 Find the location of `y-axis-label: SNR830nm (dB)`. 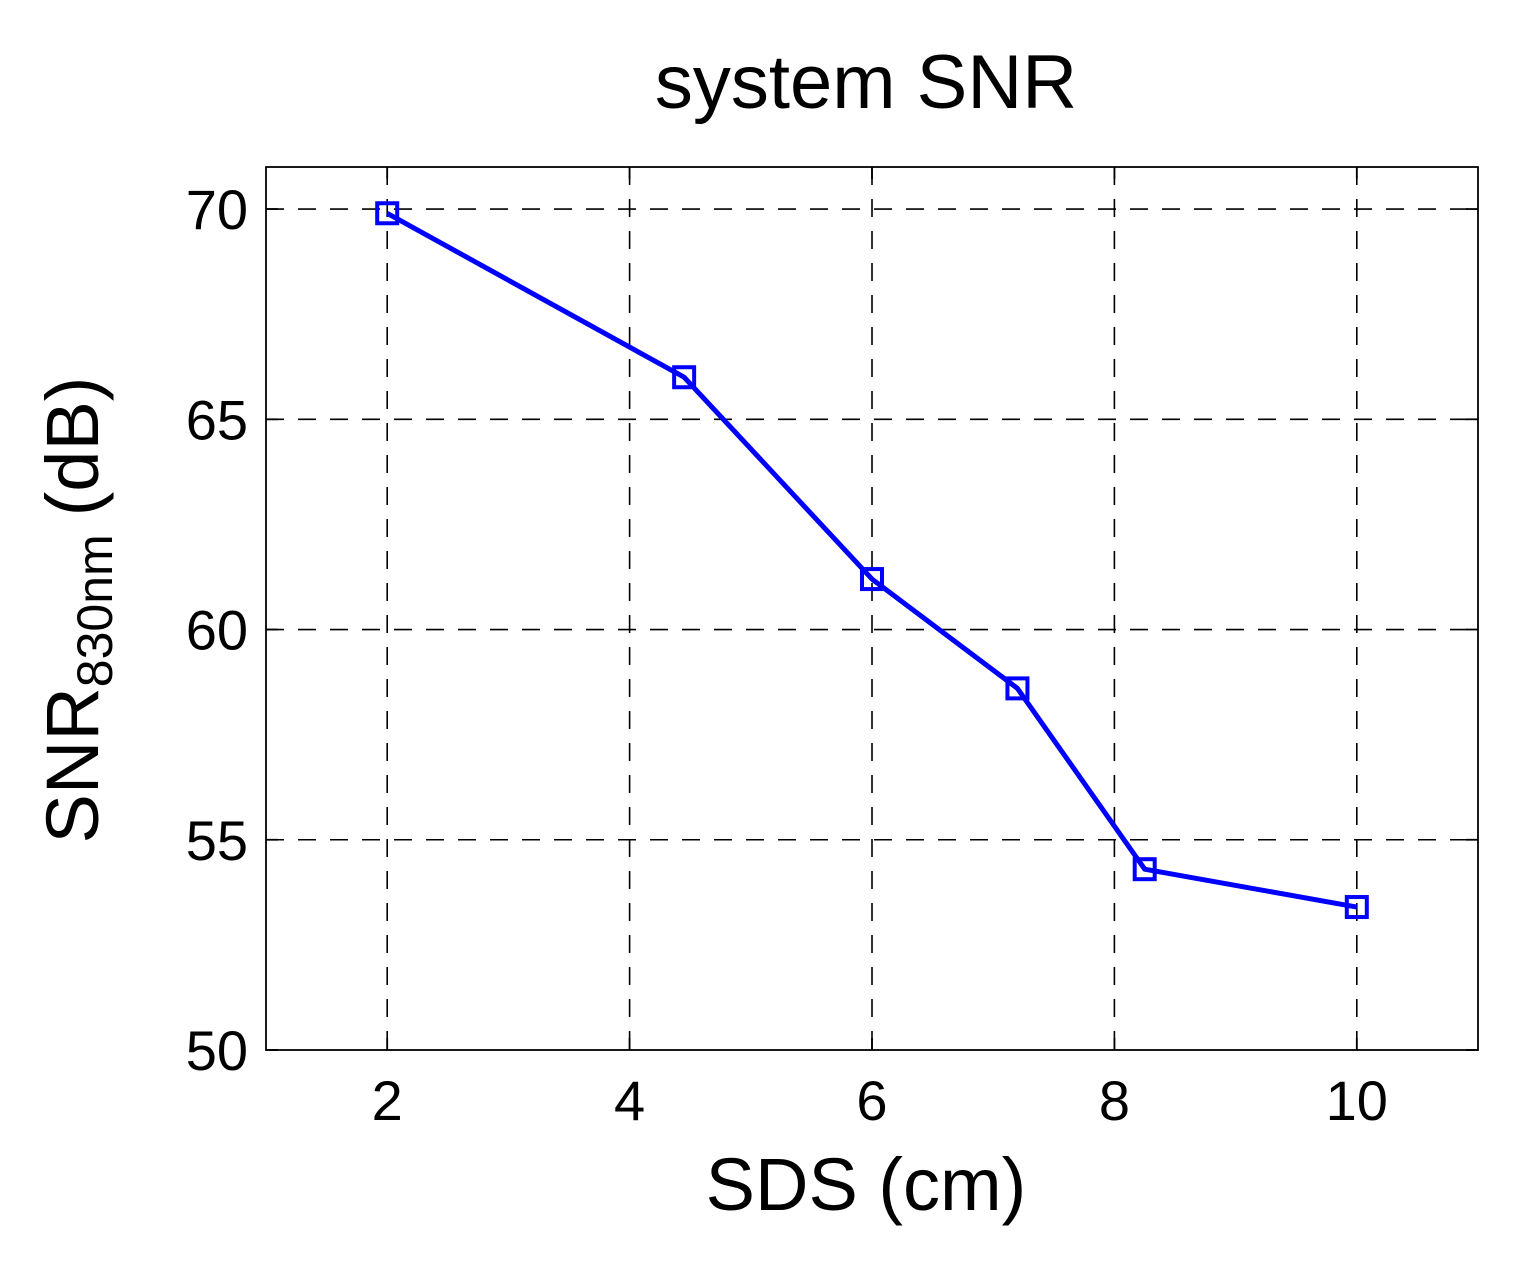

y-axis-label: SNR830nm (dB) is located at coordinates (77, 610).